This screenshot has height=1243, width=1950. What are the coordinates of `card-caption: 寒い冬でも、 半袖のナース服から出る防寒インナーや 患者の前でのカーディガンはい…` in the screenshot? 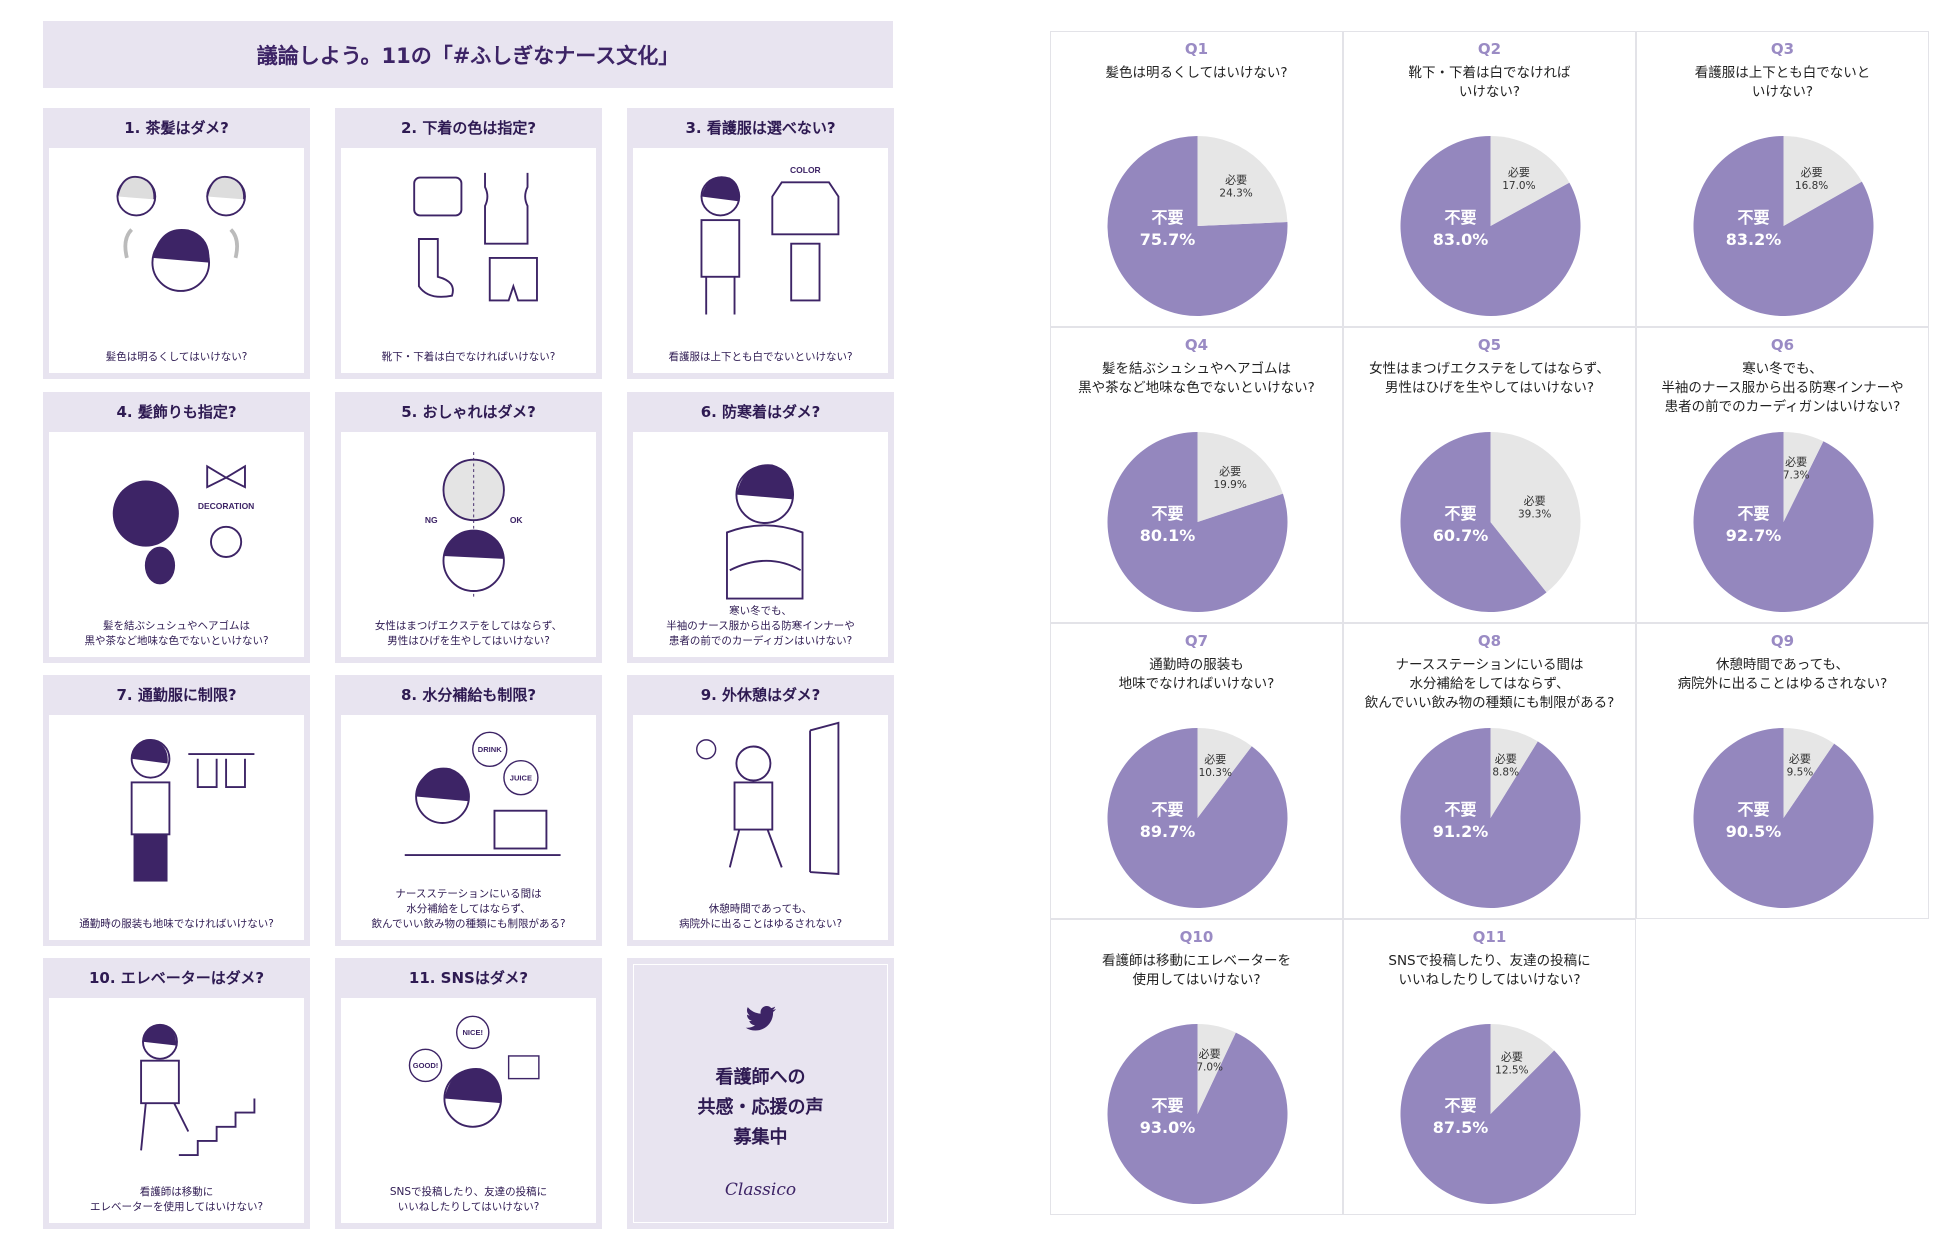 It's located at (760, 626).